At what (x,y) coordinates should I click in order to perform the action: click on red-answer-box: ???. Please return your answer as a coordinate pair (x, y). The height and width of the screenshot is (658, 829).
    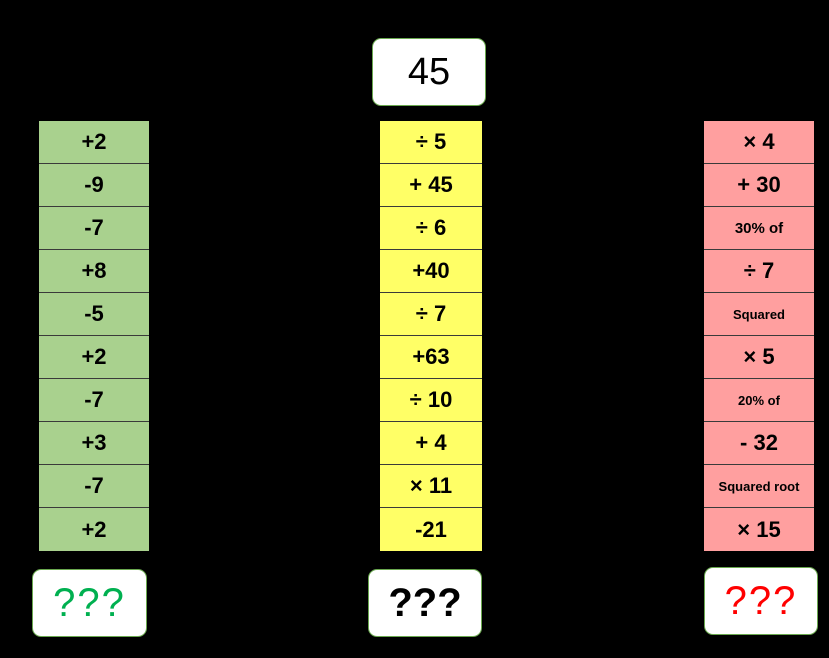
    Looking at the image, I should click on (761, 601).